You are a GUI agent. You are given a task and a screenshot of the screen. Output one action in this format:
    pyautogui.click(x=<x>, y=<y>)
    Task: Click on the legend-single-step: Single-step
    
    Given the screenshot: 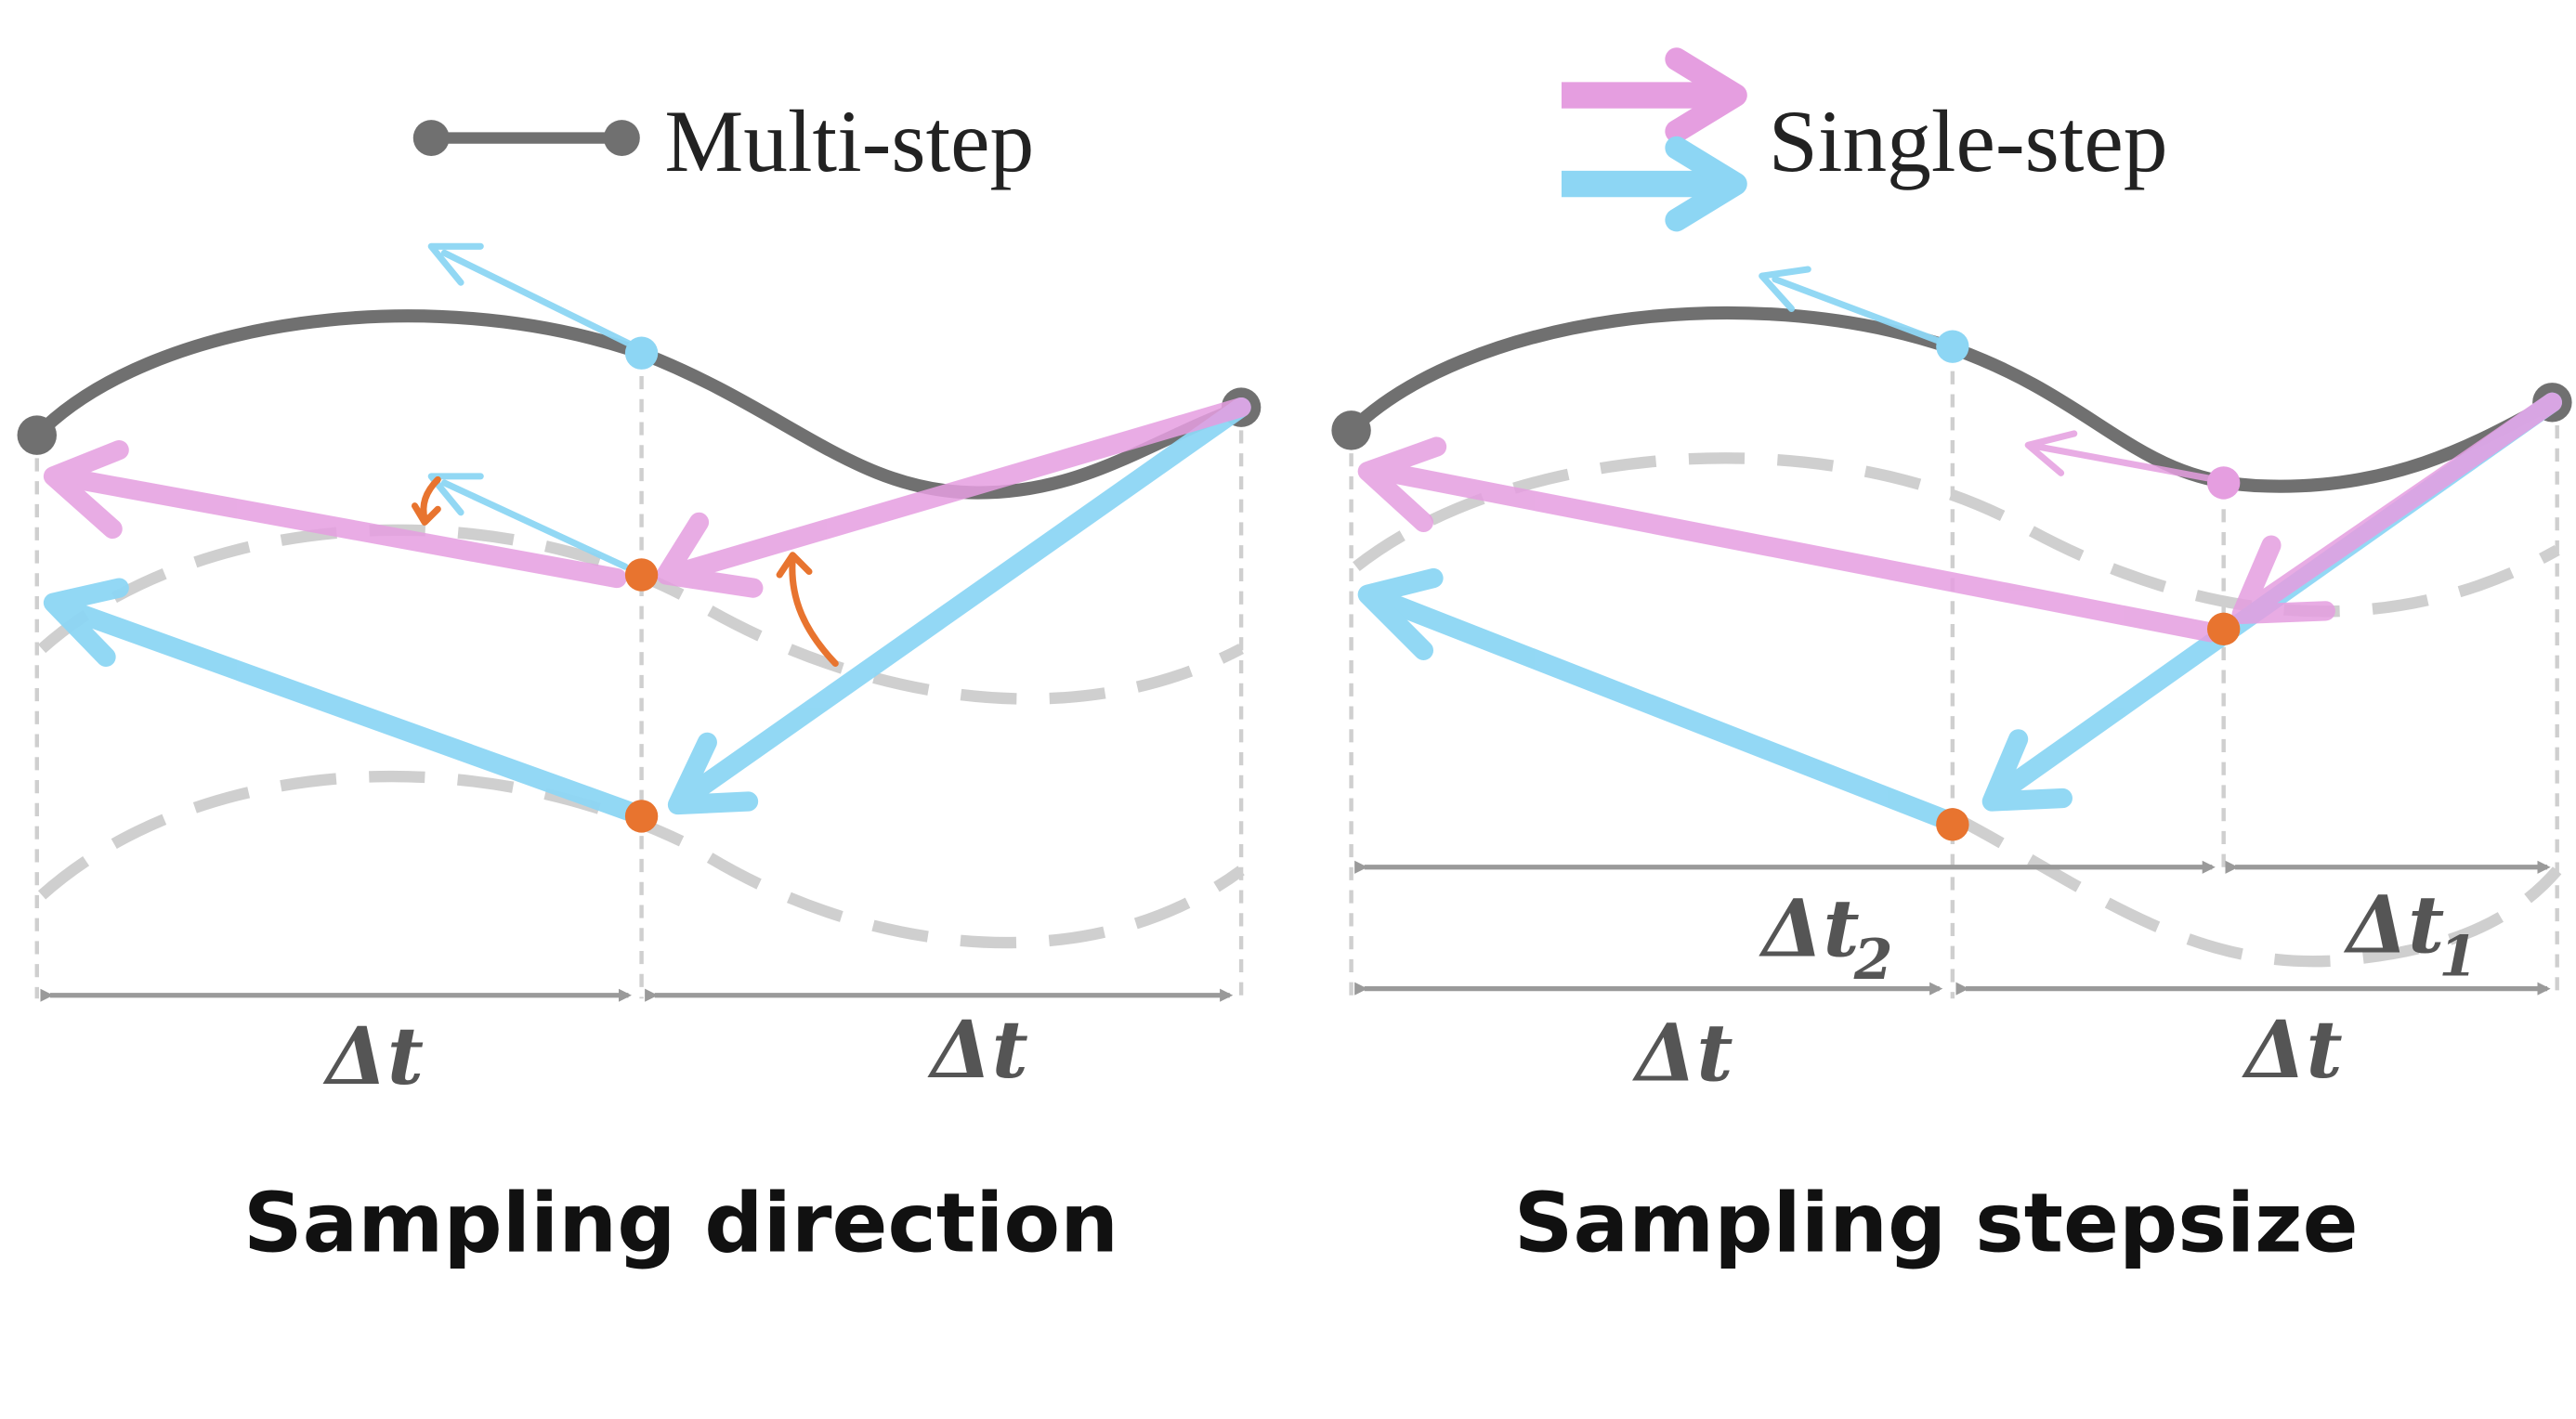 What is the action you would take?
    pyautogui.click(x=1864, y=139)
    